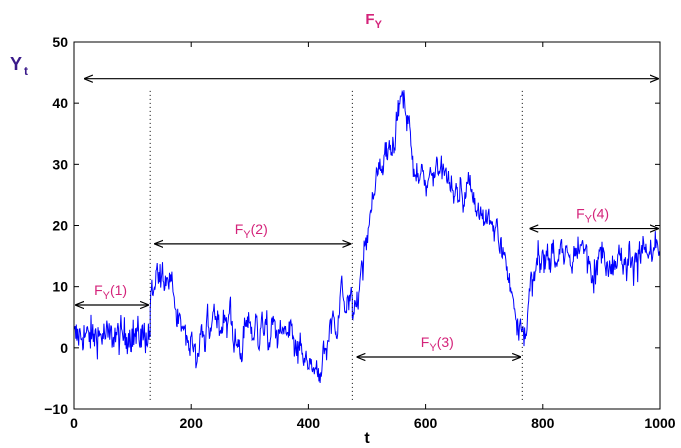 The image size is (681, 448). Describe the element at coordinates (60, 103) in the screenshot. I see `y-tick-label: 40` at that location.